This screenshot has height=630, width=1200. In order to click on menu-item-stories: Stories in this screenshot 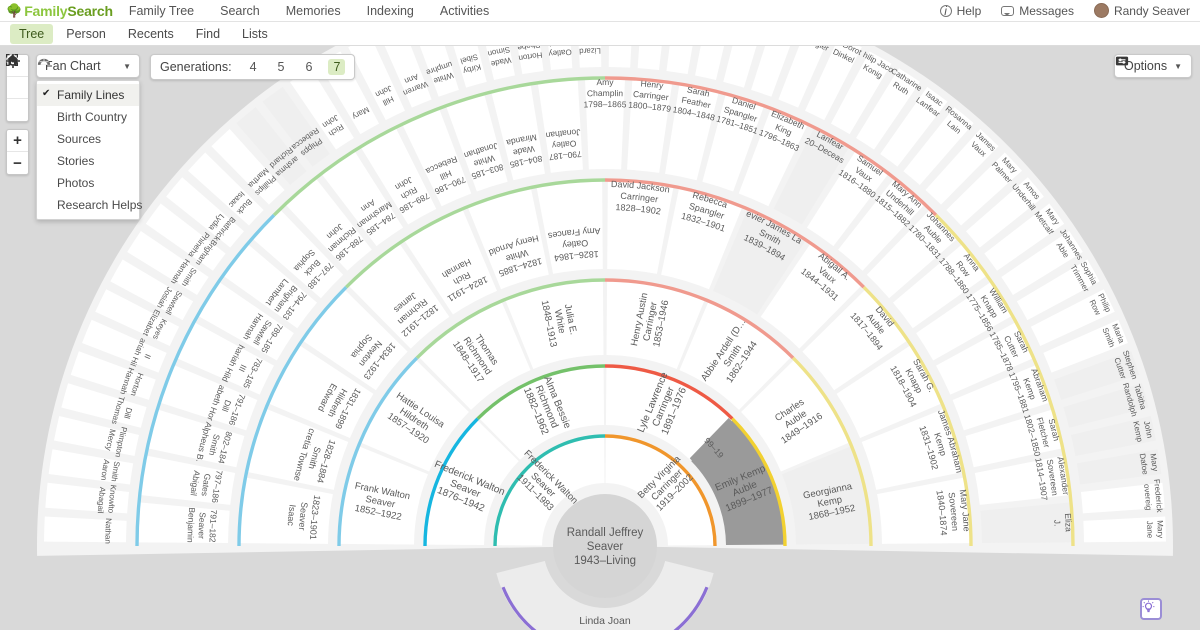, I will do `click(76, 161)`.